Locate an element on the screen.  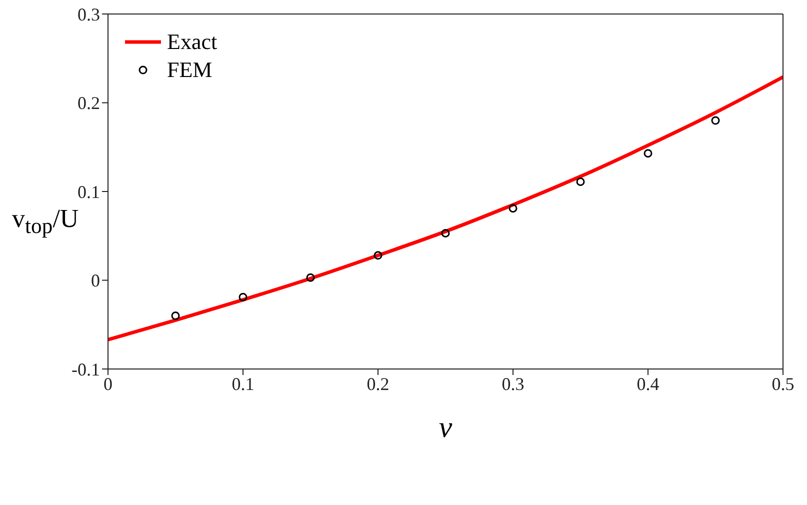
legend-label: FEM is located at coordinates (189, 70).